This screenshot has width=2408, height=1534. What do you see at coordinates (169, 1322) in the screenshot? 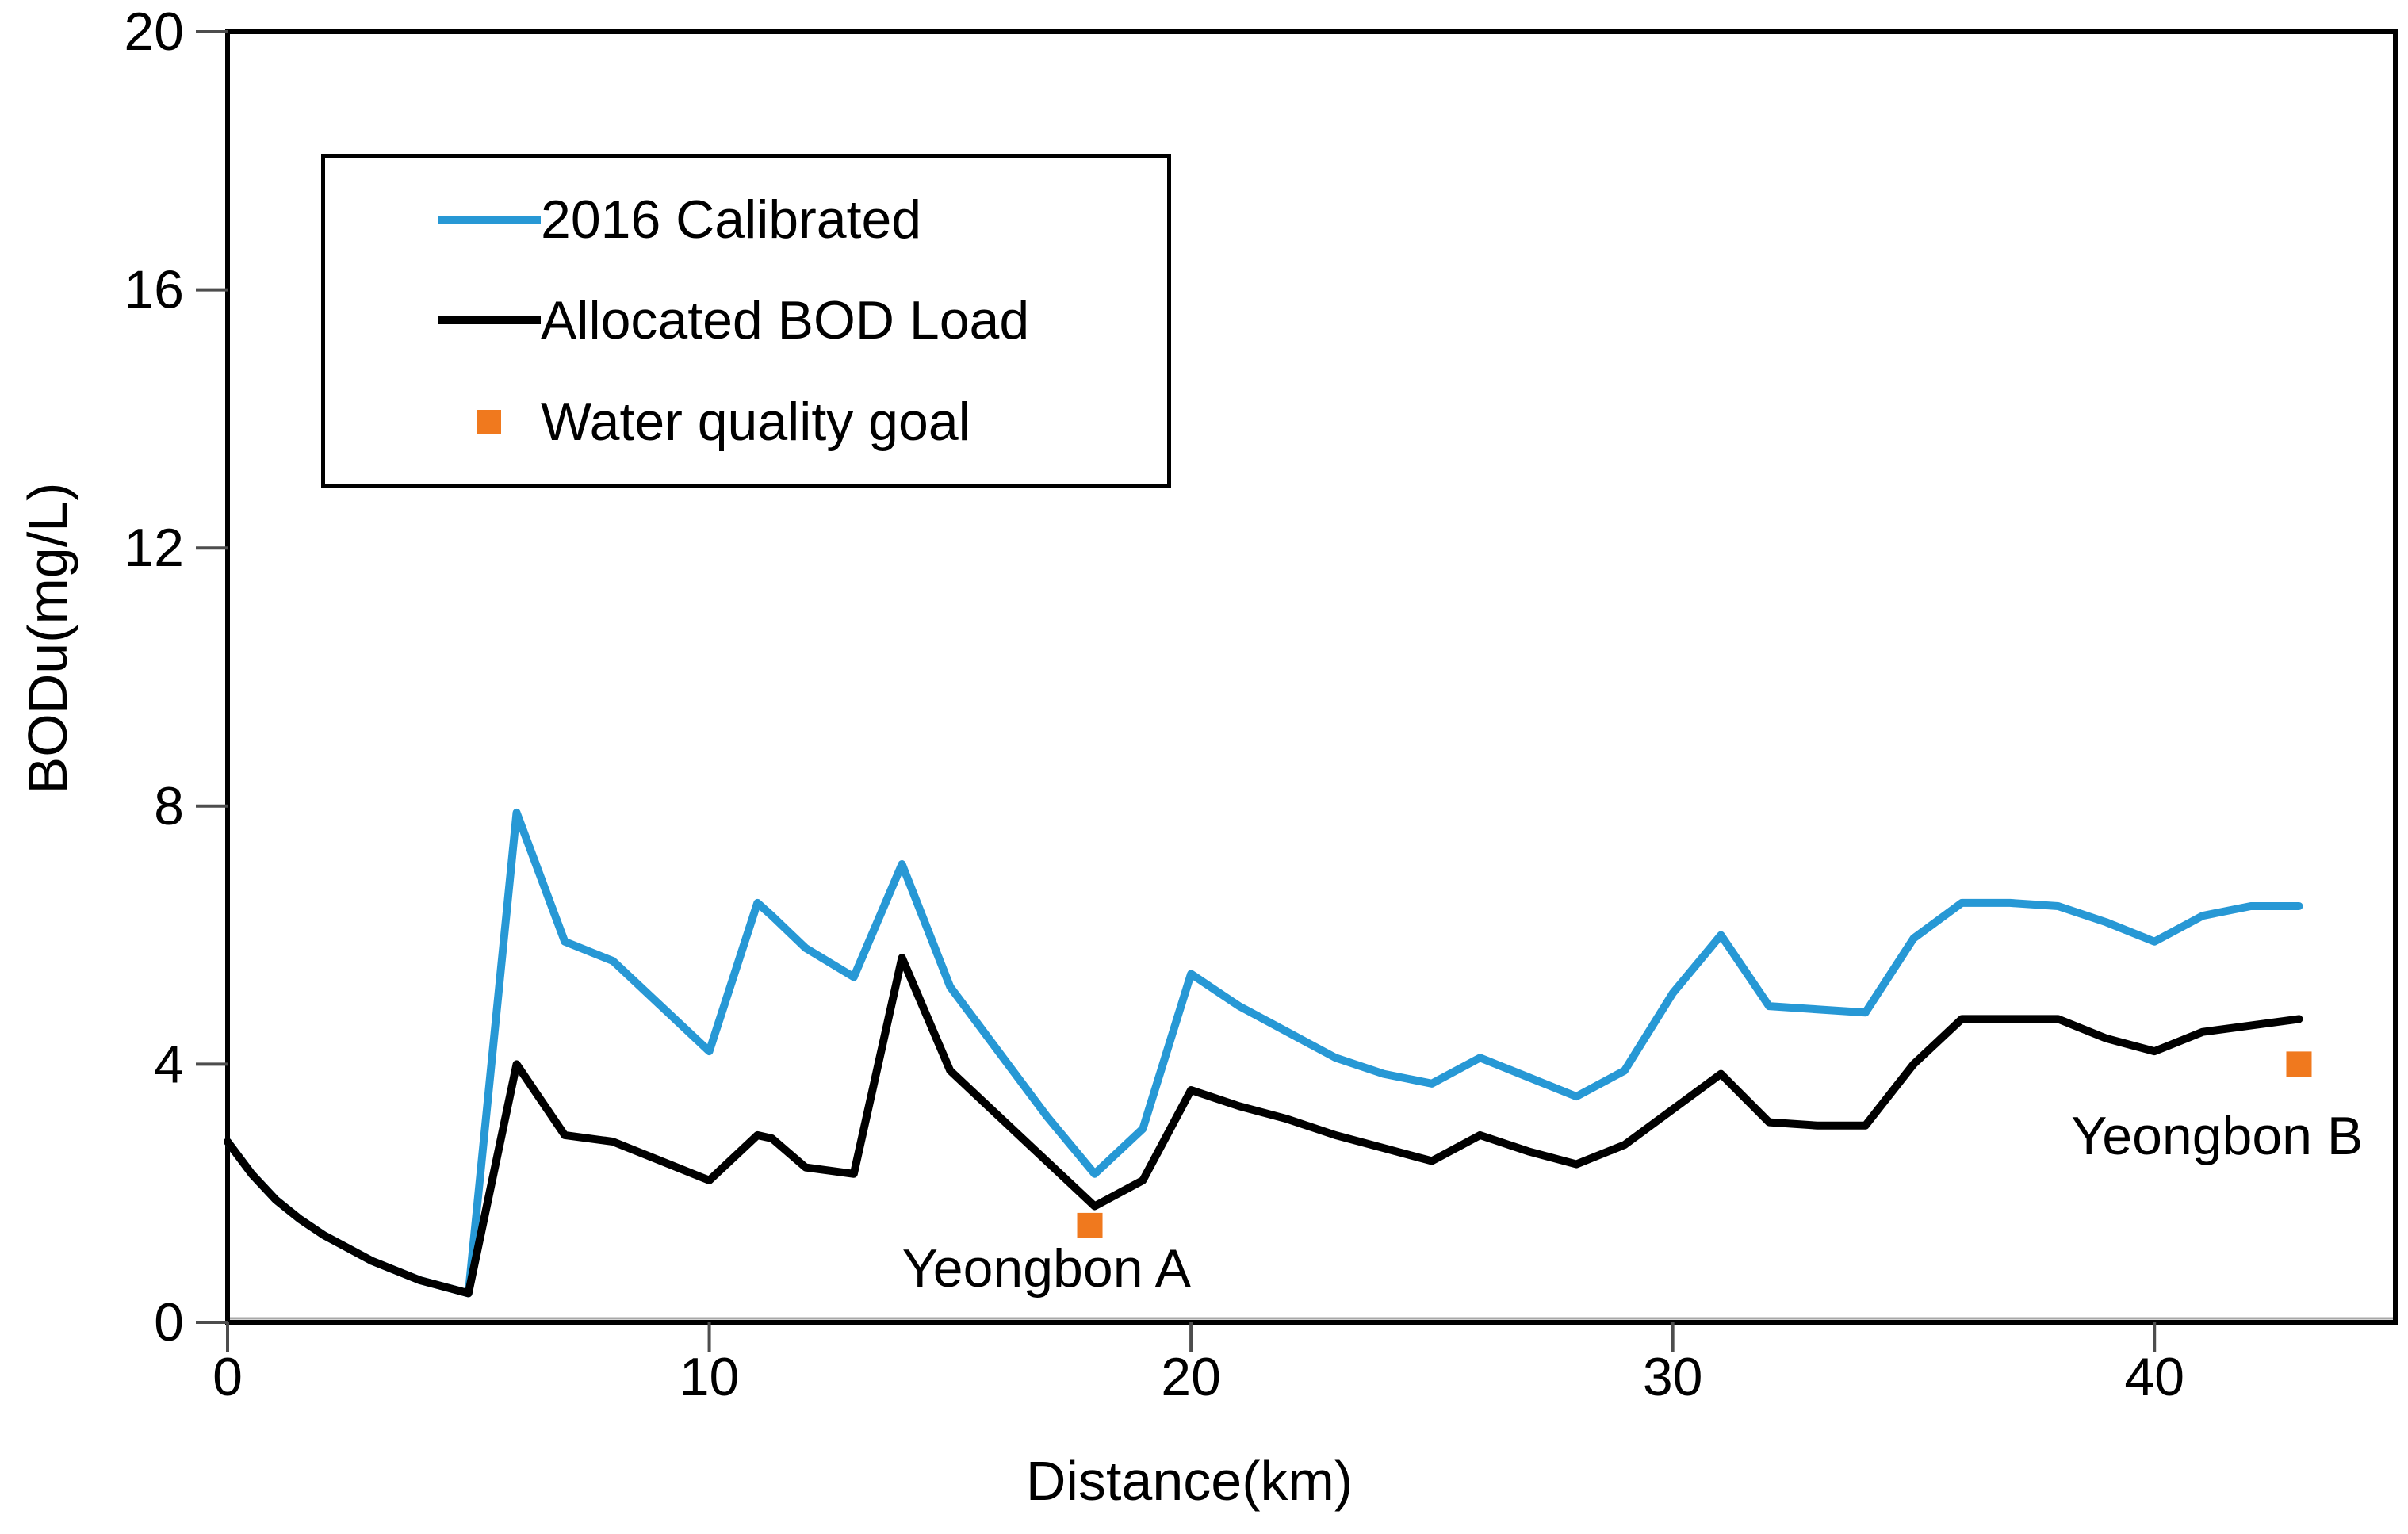
I see `y-tick-label: 0` at bounding box center [169, 1322].